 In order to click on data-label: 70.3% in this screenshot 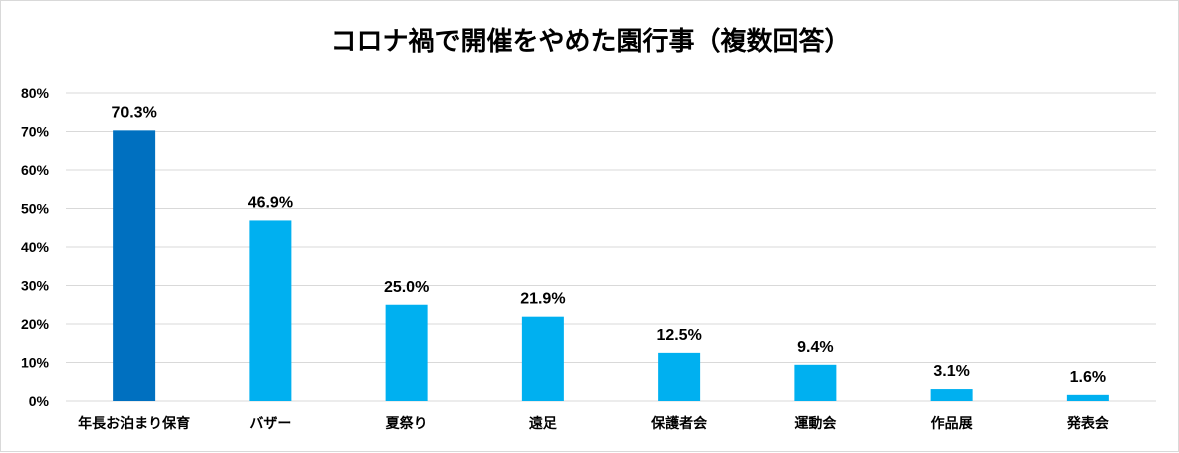, I will do `click(133, 112)`.